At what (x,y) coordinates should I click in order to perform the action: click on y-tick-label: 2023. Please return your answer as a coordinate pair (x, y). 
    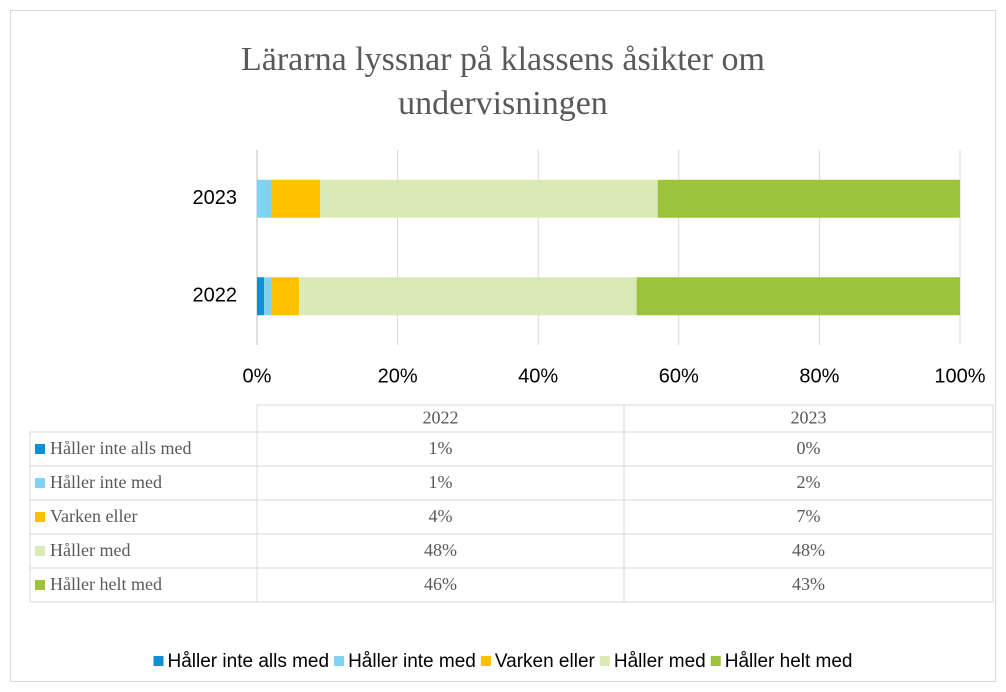
    Looking at the image, I should click on (215, 198).